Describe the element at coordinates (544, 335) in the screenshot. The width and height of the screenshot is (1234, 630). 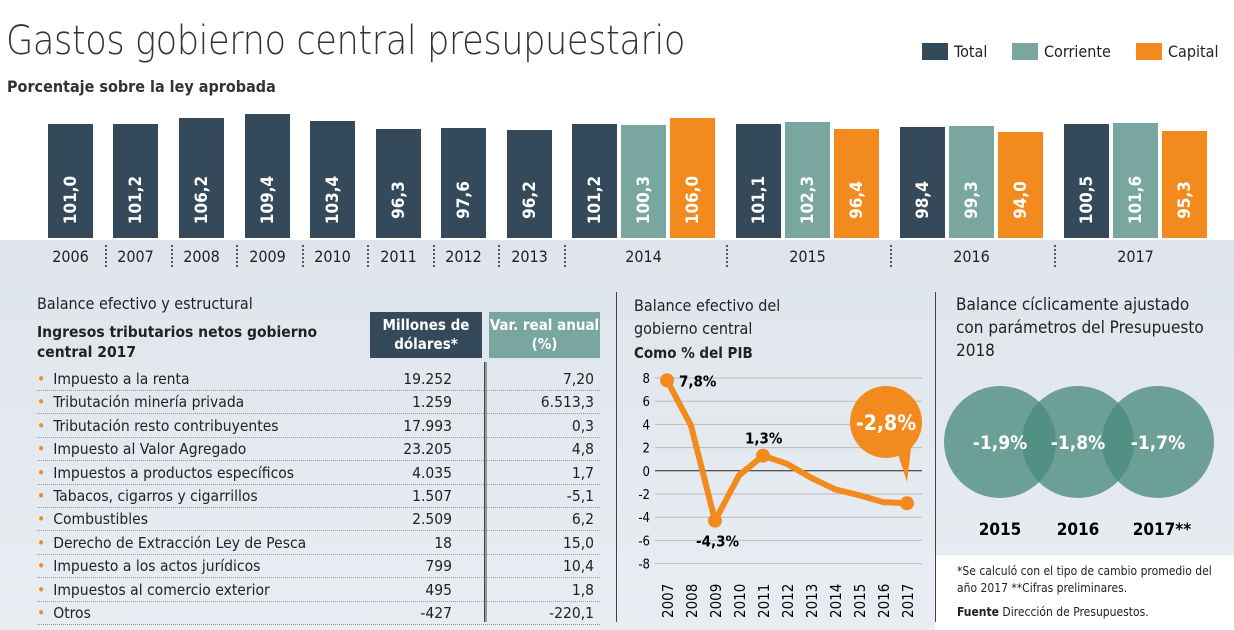
I see `col-header-var: Var. real anual (%)` at that location.